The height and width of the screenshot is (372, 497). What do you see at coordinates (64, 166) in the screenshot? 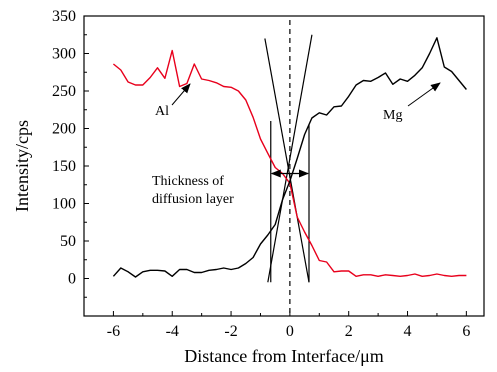
I see `y-tick-label: 150` at bounding box center [64, 166].